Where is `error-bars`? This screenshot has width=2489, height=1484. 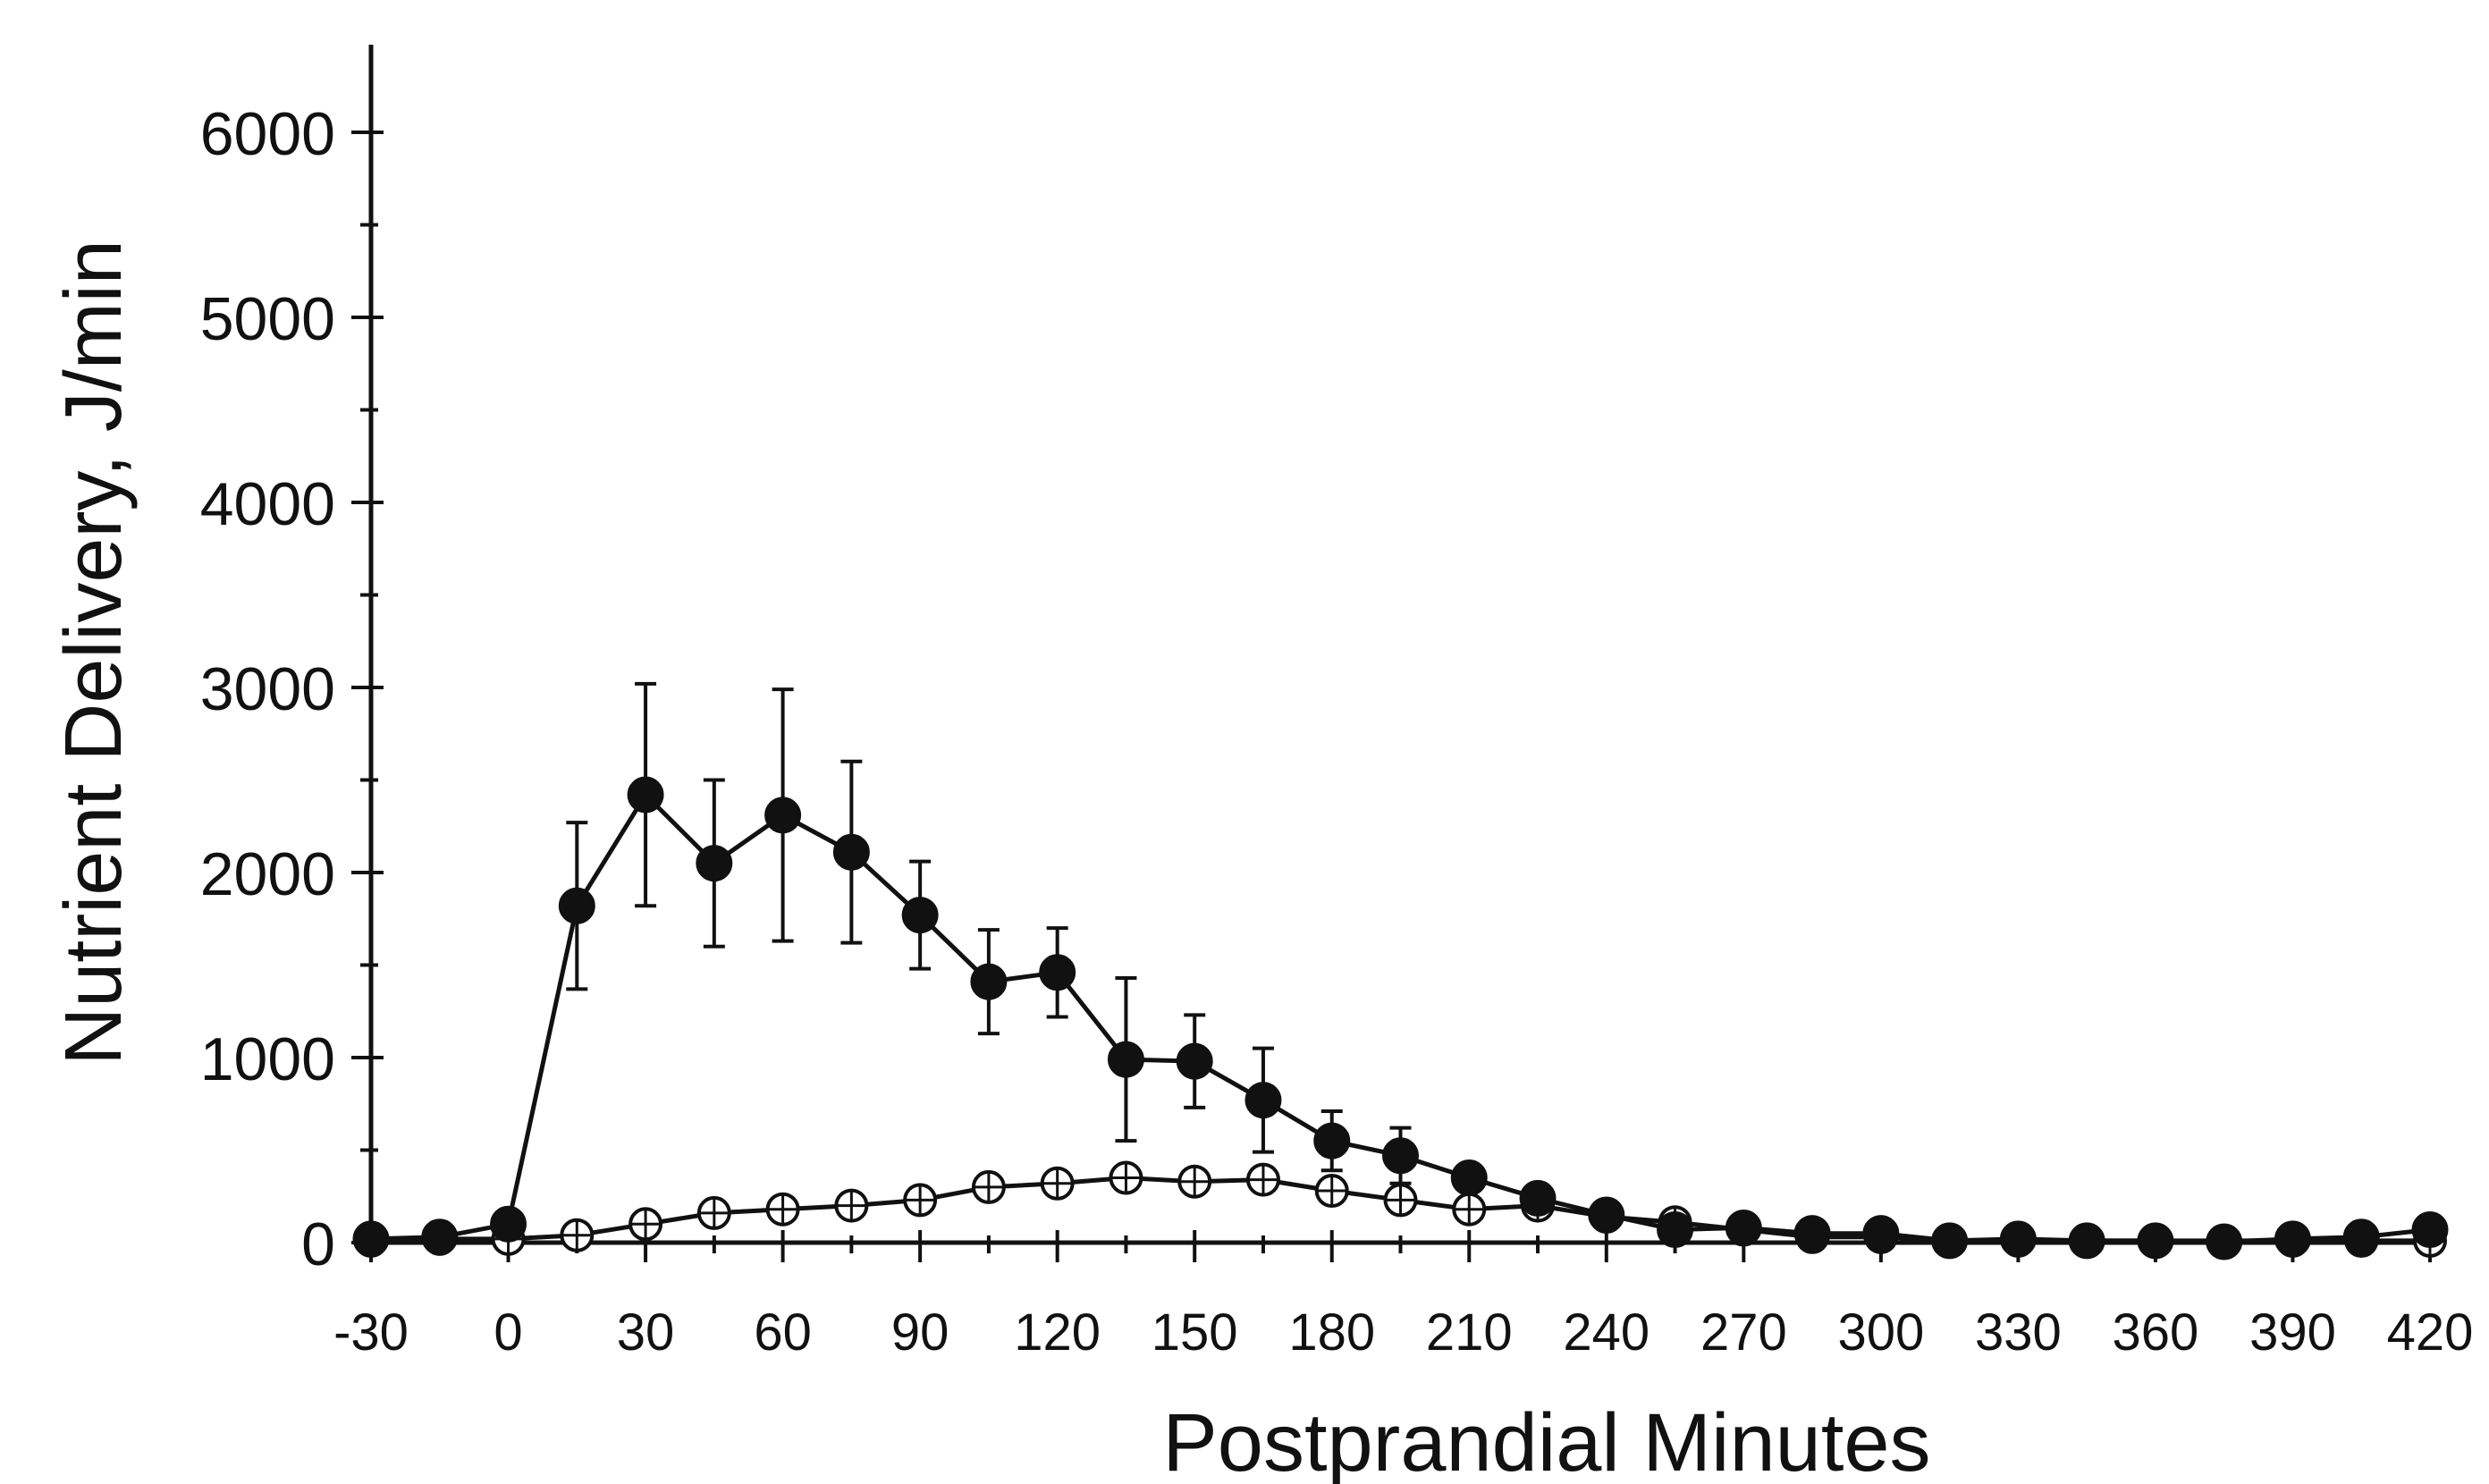 error-bars is located at coordinates (989, 933).